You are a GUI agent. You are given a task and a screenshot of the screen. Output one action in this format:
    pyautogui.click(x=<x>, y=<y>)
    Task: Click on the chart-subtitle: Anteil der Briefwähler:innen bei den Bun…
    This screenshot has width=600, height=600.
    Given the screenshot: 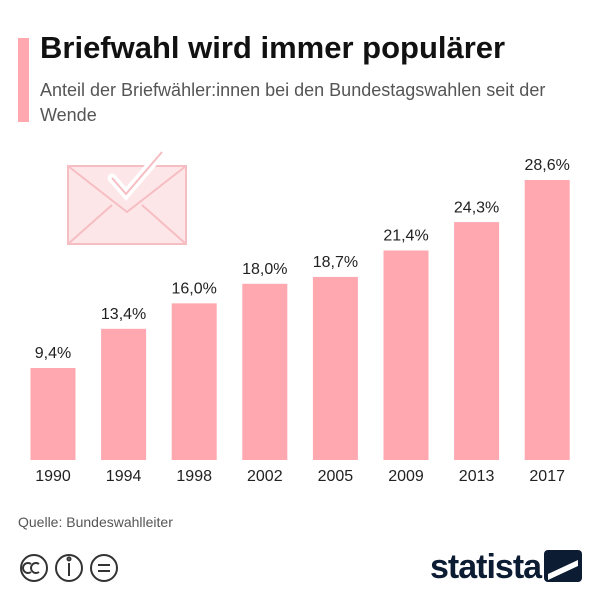 What is the action you would take?
    pyautogui.click(x=293, y=102)
    